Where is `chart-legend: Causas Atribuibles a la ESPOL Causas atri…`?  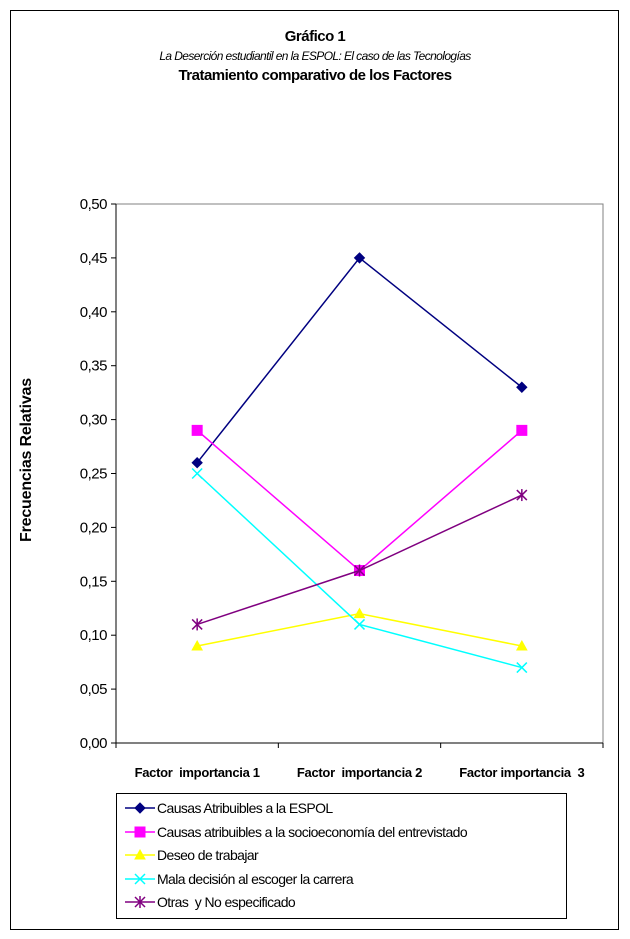 chart-legend: Causas Atribuibles a la ESPOL Causas atri… is located at coordinates (341, 856).